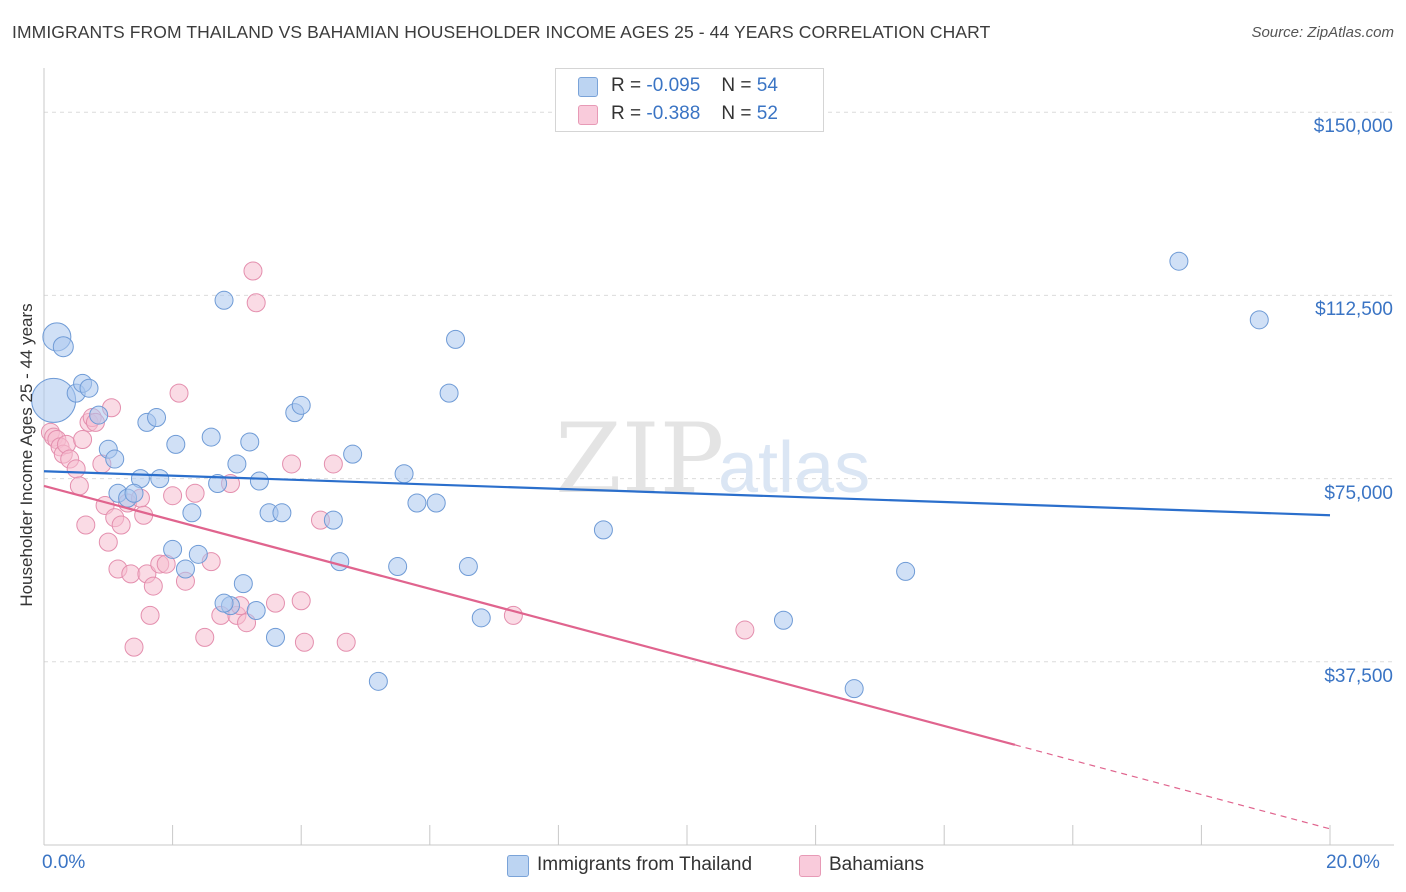 The width and height of the screenshot is (1406, 892). What do you see at coordinates (689, 100) in the screenshot?
I see `correlation-legend: R = -0.095 N = 54 R = -0.388 N = 52` at bounding box center [689, 100].